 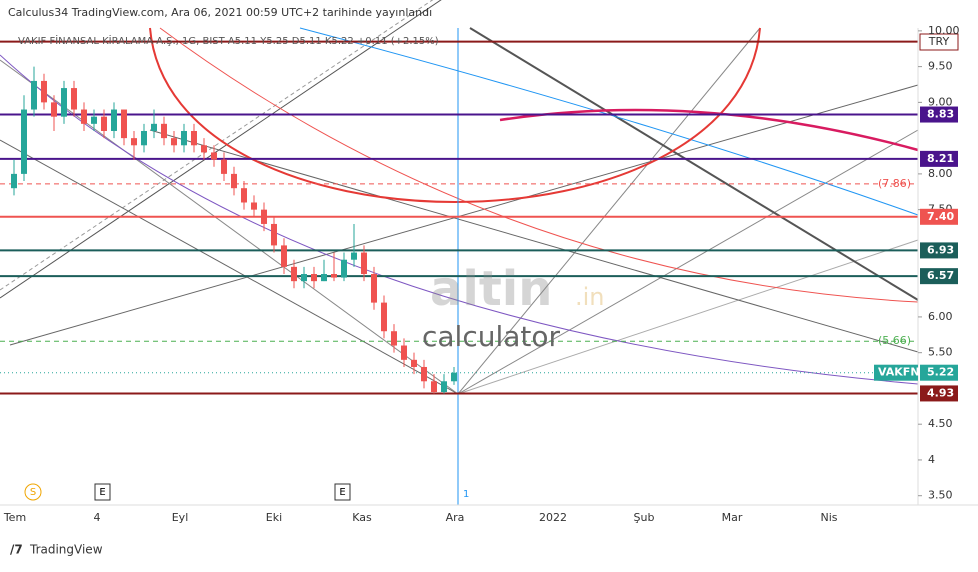 What do you see at coordinates (491, 289) in the screenshot?
I see `watermark-brand: altin` at bounding box center [491, 289].